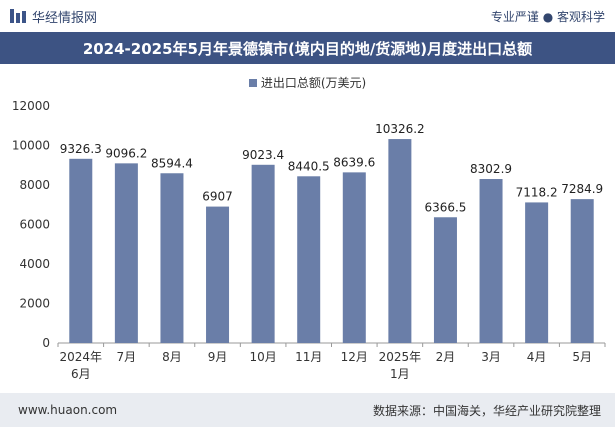  I want to click on x-tick-label: 2月, so click(446, 357).